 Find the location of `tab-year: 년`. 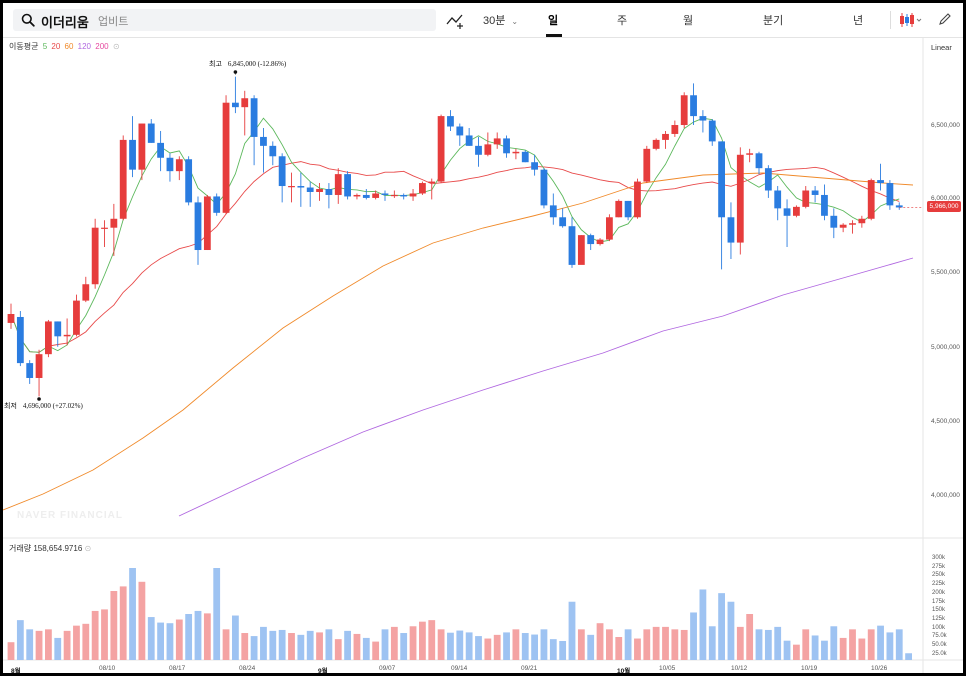

tab-year: 년 is located at coordinates (858, 21).